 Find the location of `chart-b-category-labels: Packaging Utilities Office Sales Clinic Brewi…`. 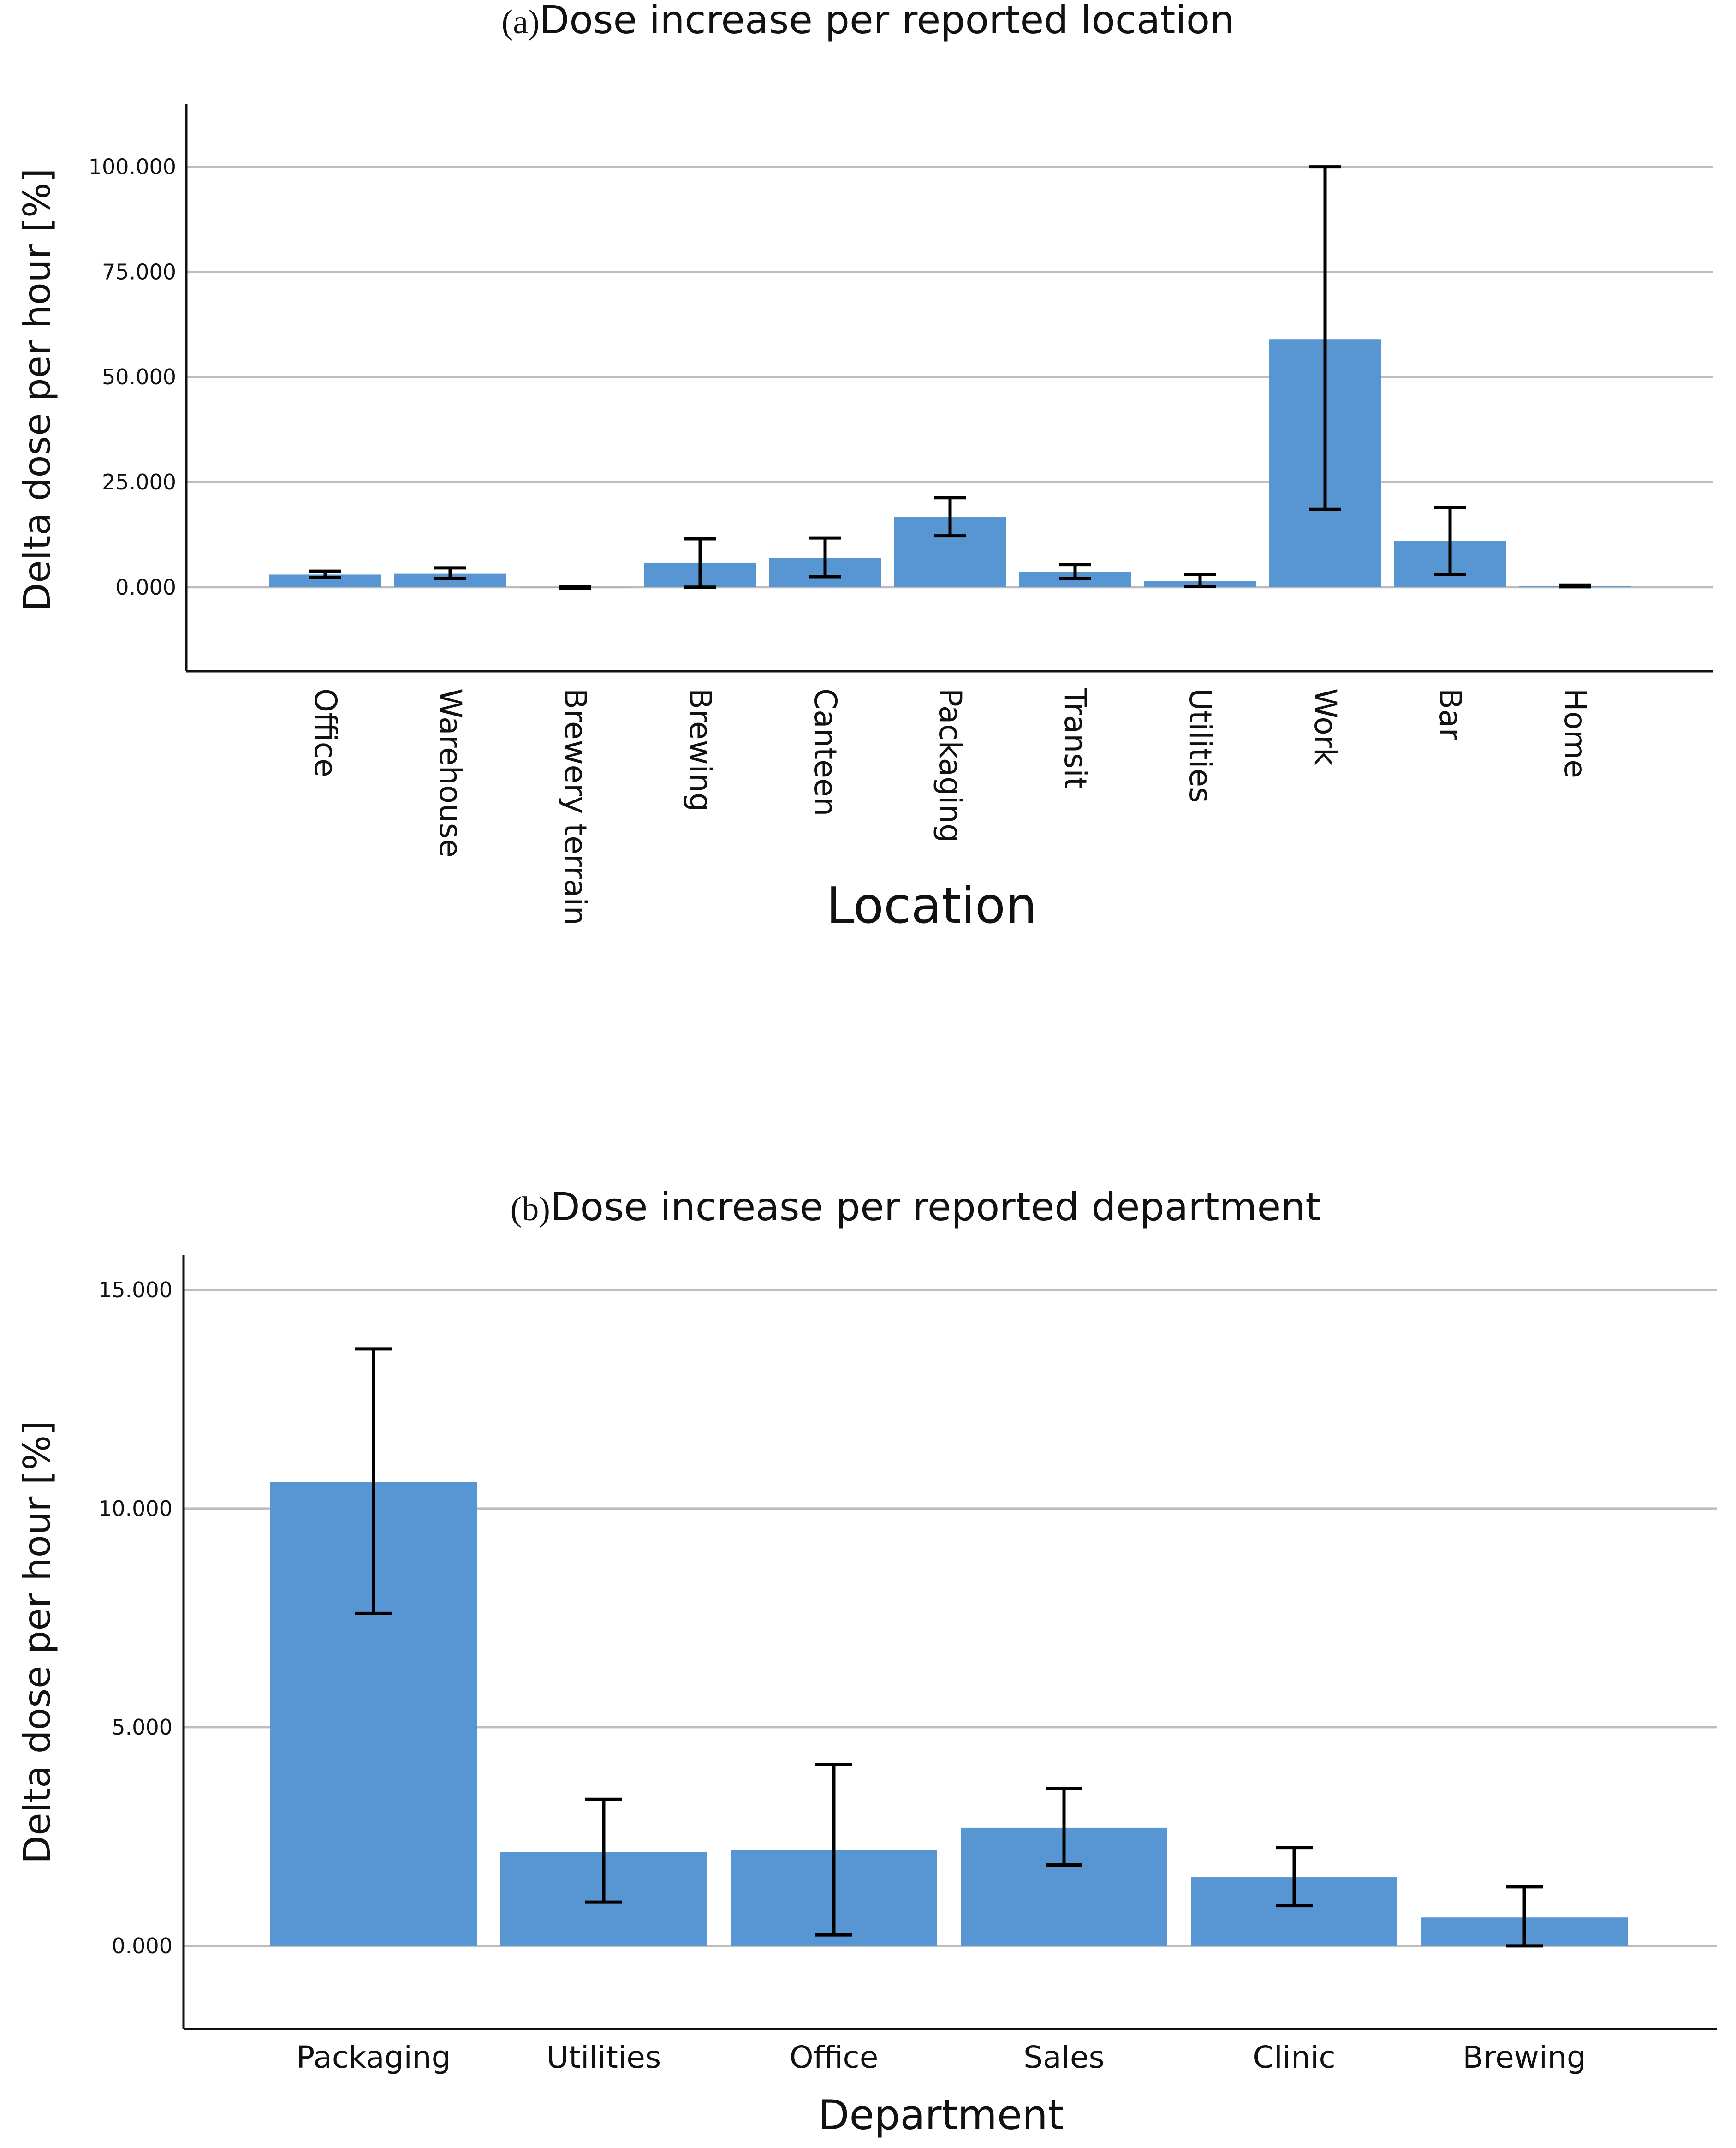

chart-b-category-labels: Packaging Utilities Office Sales Clinic Brewi… is located at coordinates (941, 2057).